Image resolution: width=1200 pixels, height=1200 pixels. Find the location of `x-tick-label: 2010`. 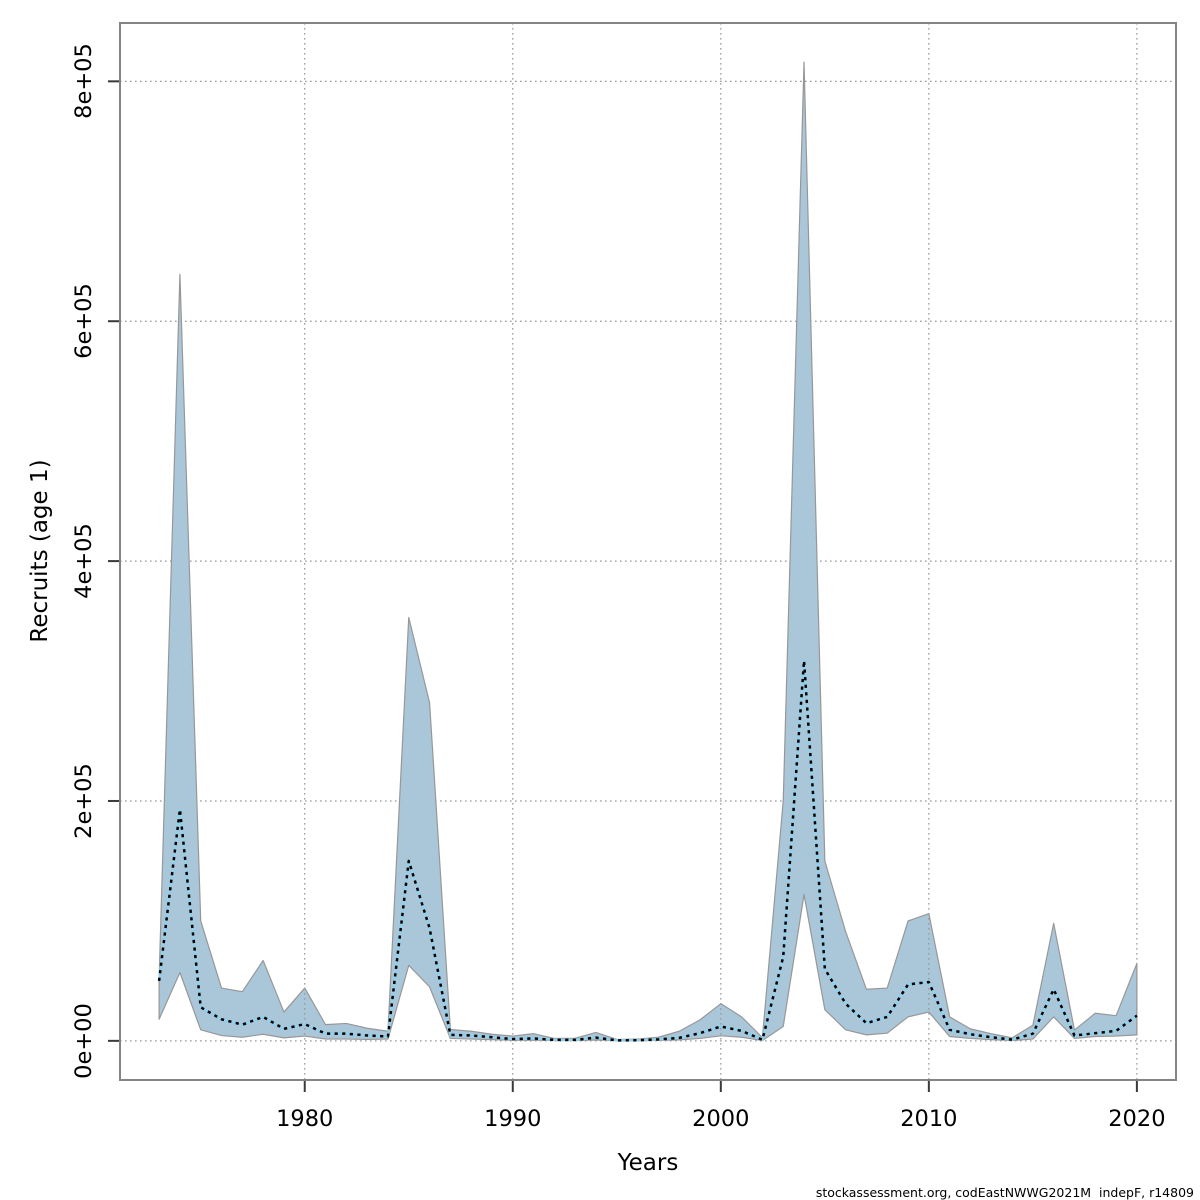

x-tick-label: 2010 is located at coordinates (929, 1119).